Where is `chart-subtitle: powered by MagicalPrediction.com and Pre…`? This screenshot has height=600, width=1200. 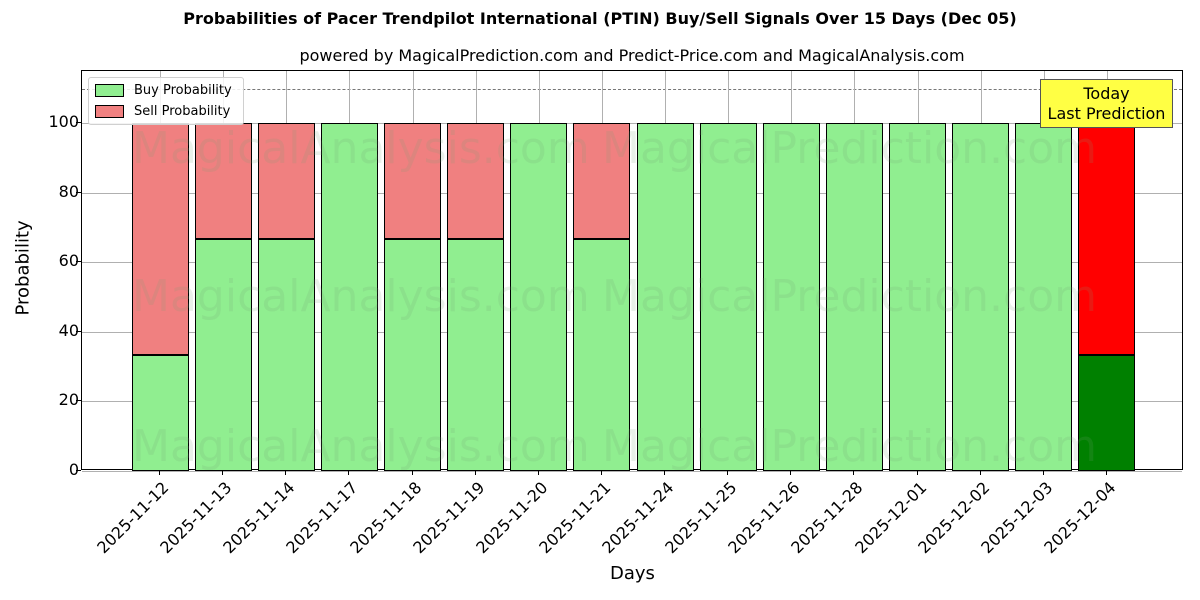 chart-subtitle: powered by MagicalPrediction.com and Pre… is located at coordinates (632, 55).